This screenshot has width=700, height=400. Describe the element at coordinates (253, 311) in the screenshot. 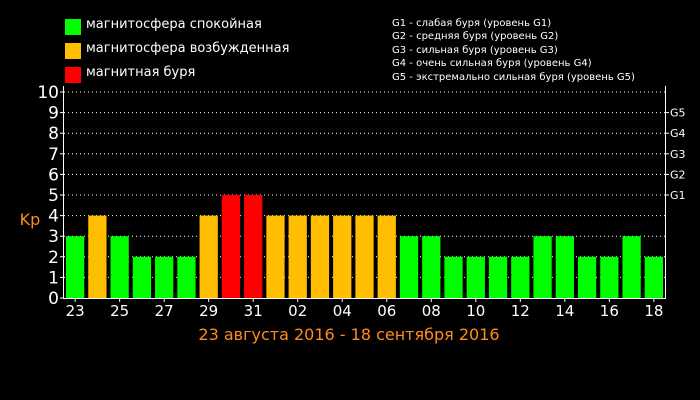

I see `x-tick-label: 31` at that location.